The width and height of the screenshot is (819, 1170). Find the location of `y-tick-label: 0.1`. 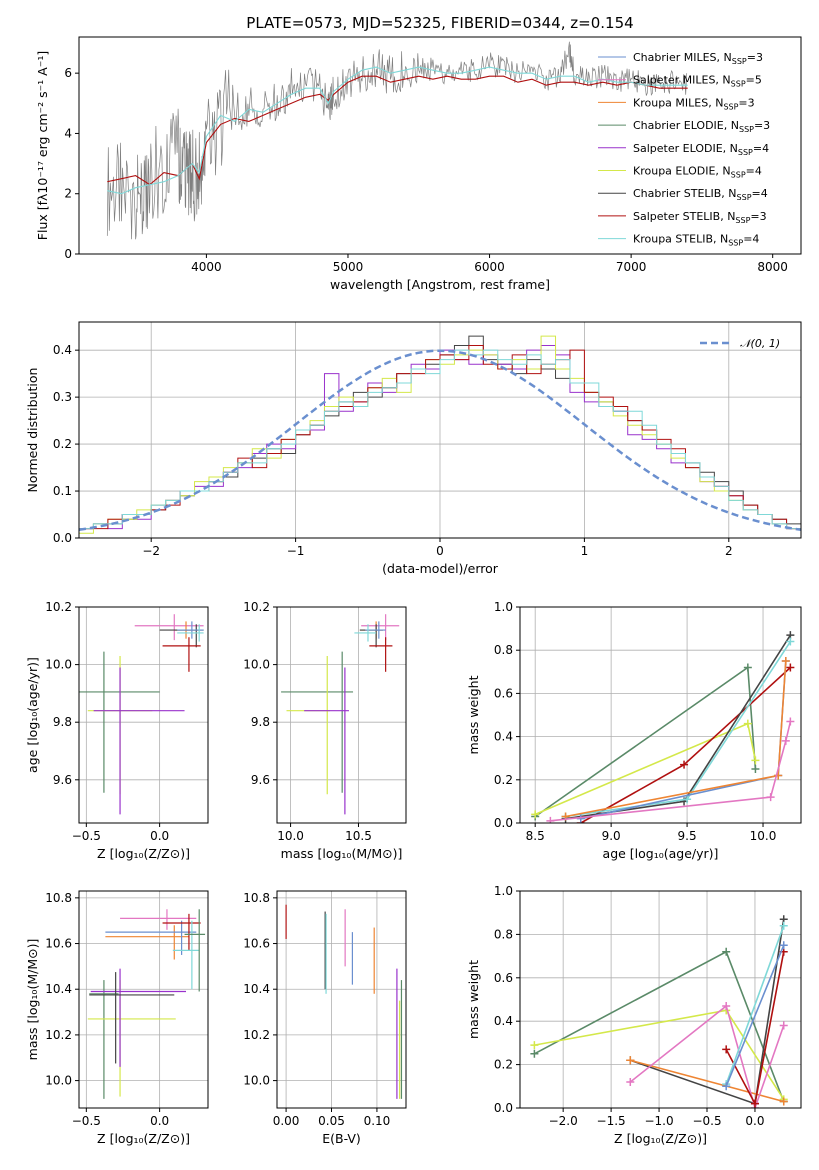

y-tick-label: 0.1 is located at coordinates (62, 491).